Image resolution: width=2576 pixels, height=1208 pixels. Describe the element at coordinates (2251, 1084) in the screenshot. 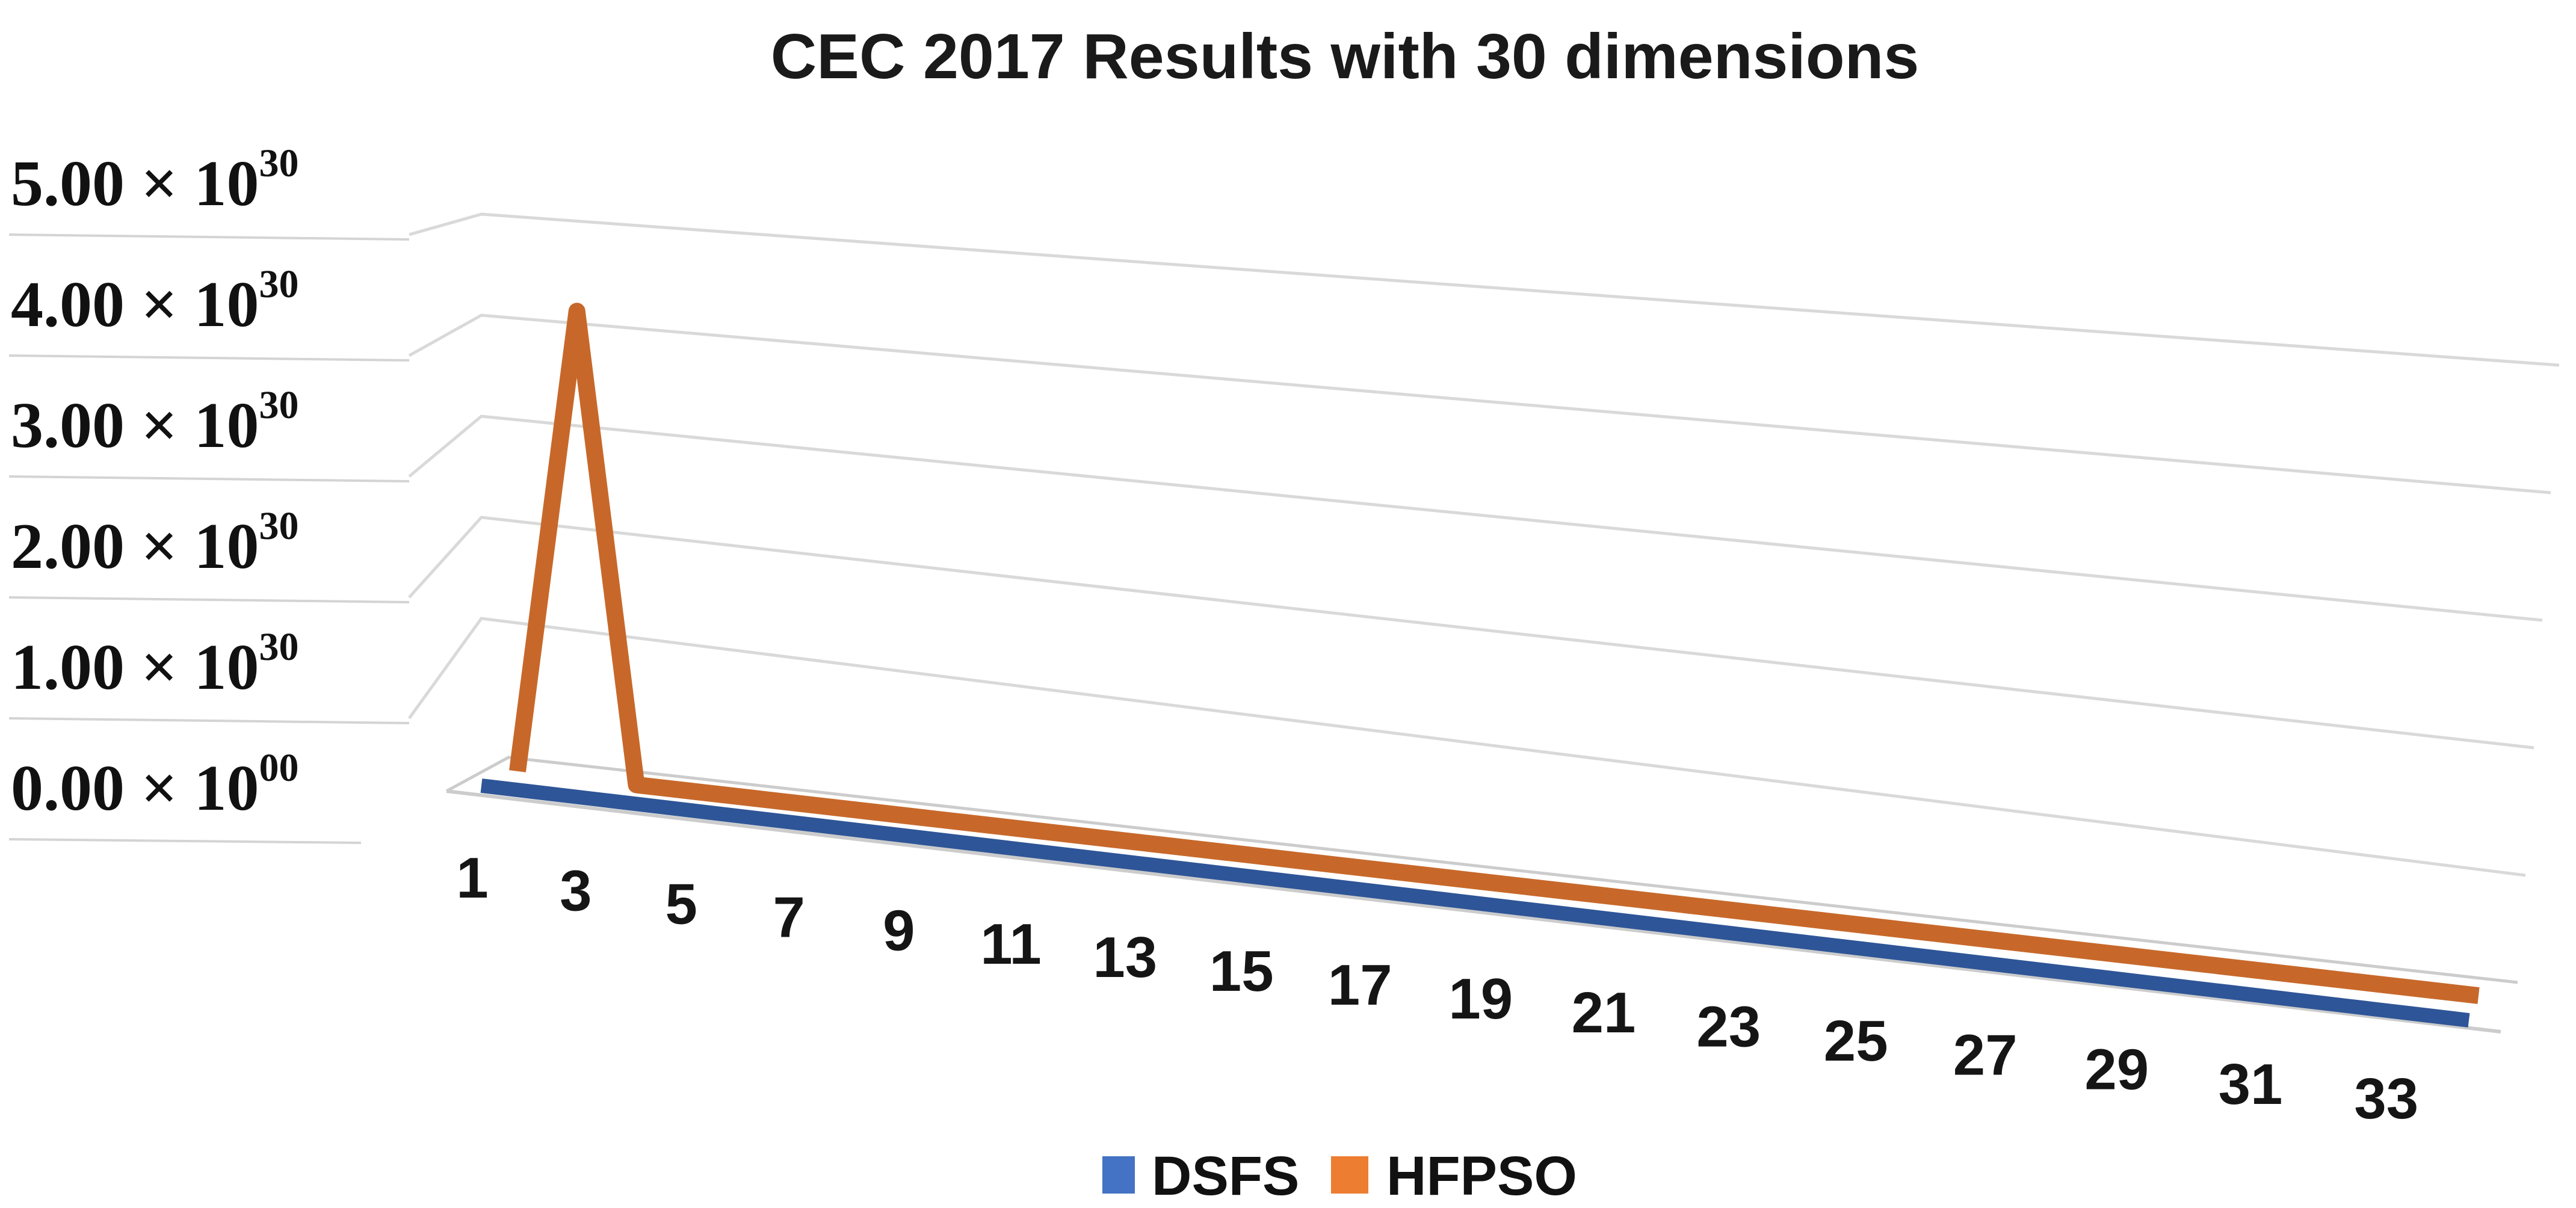

I see `x-axis-label: 31` at that location.